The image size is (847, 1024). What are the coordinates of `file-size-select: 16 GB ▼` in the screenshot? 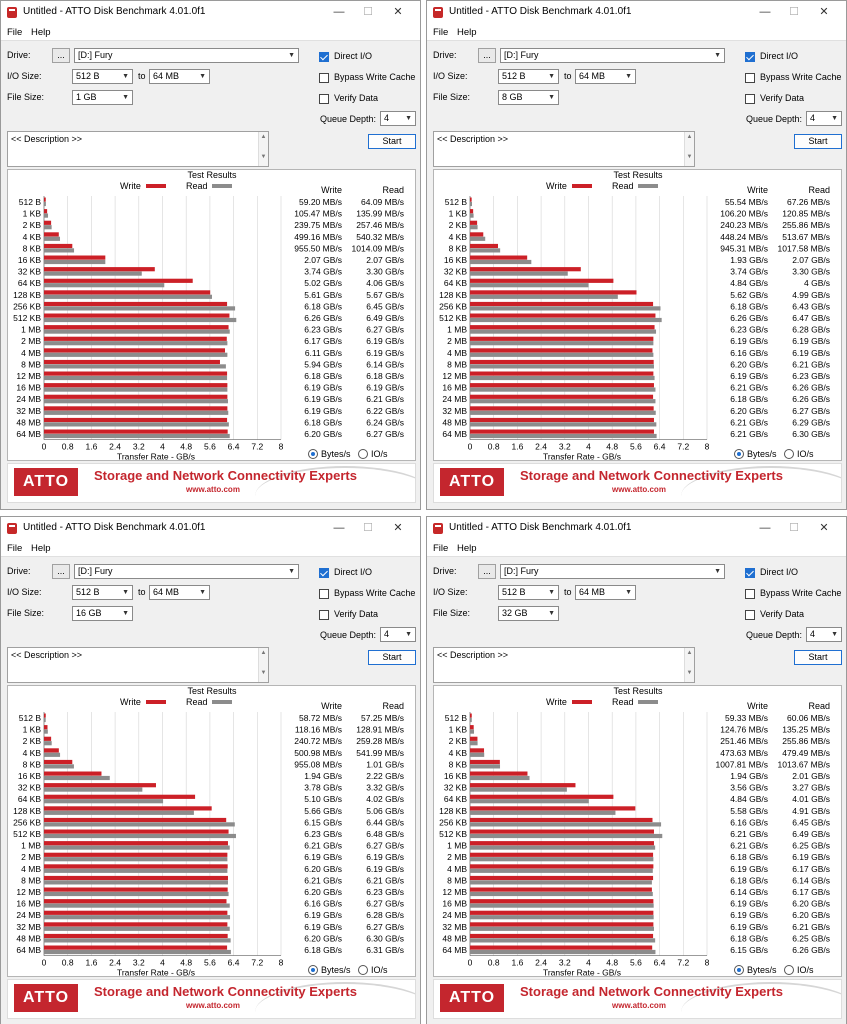 It's located at (102, 613).